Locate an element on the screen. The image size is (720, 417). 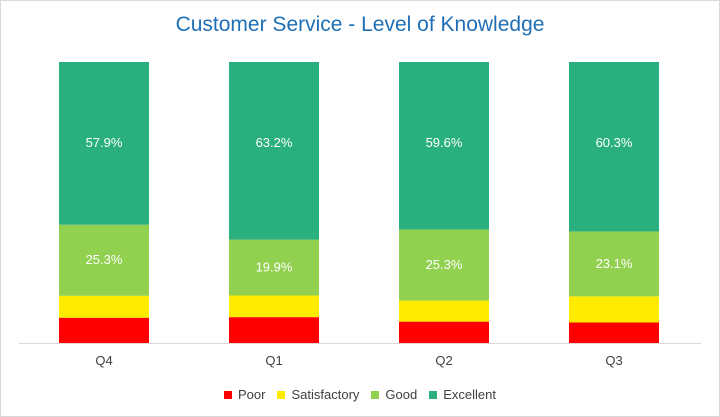
bar-good-q3 is located at coordinates (614, 264).